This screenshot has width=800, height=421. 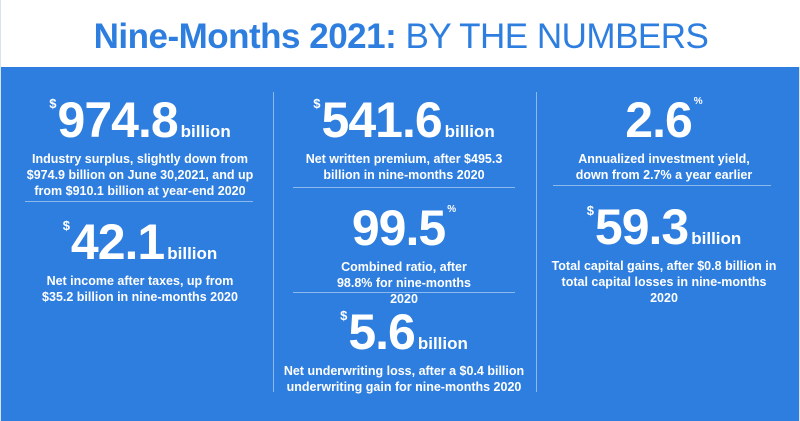 I want to click on stat-value: 59.3, so click(x=641, y=227).